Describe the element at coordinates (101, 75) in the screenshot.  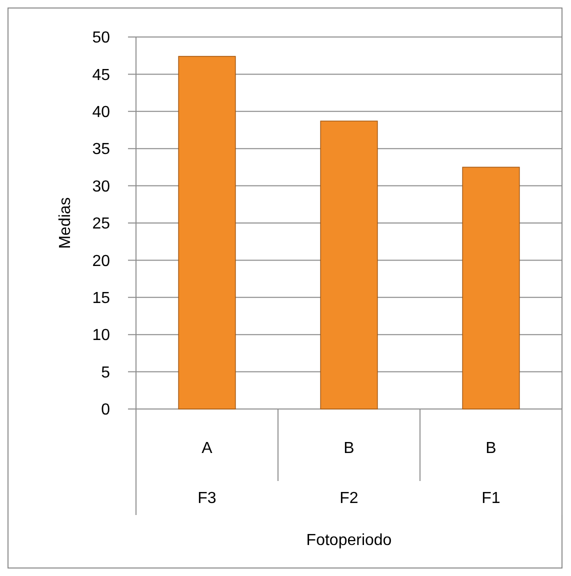
I see `y-tick-label: 45` at that location.